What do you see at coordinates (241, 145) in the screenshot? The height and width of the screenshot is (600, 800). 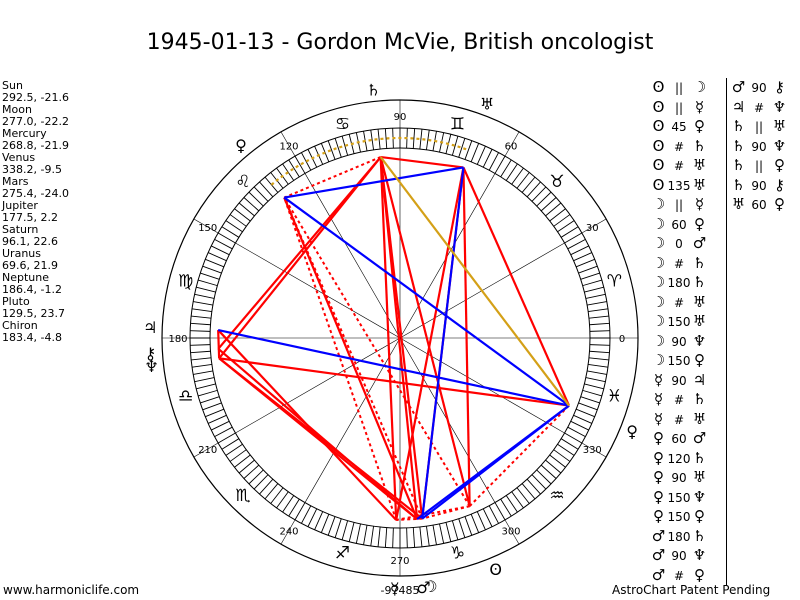 I see `planet-glyph-pluto: ♀` at bounding box center [241, 145].